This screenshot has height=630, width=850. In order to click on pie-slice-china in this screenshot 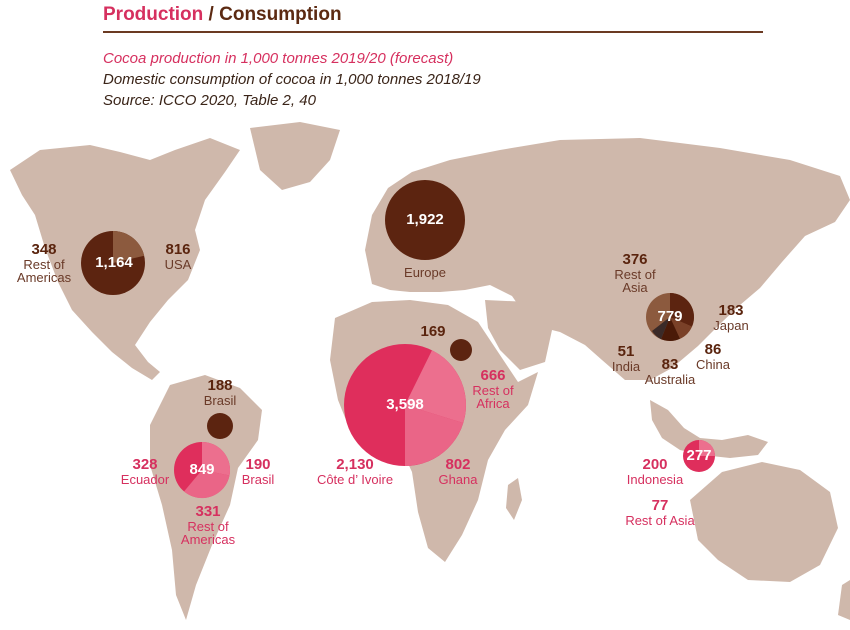, I will do `click(681, 328)`.